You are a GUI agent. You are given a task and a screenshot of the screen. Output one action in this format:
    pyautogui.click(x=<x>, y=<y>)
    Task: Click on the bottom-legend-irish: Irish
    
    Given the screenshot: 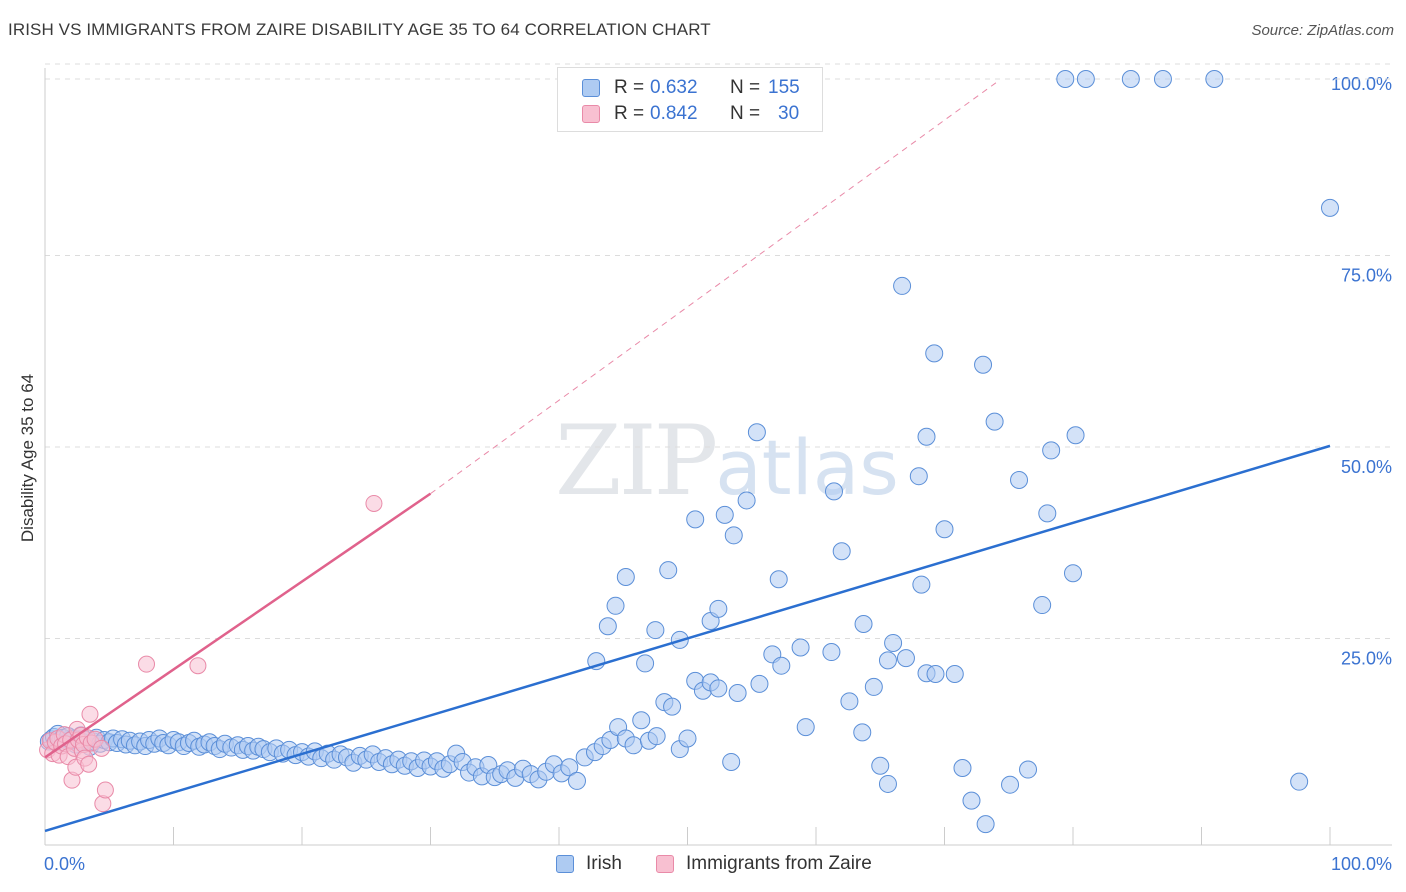 What is the action you would take?
    pyautogui.click(x=589, y=864)
    